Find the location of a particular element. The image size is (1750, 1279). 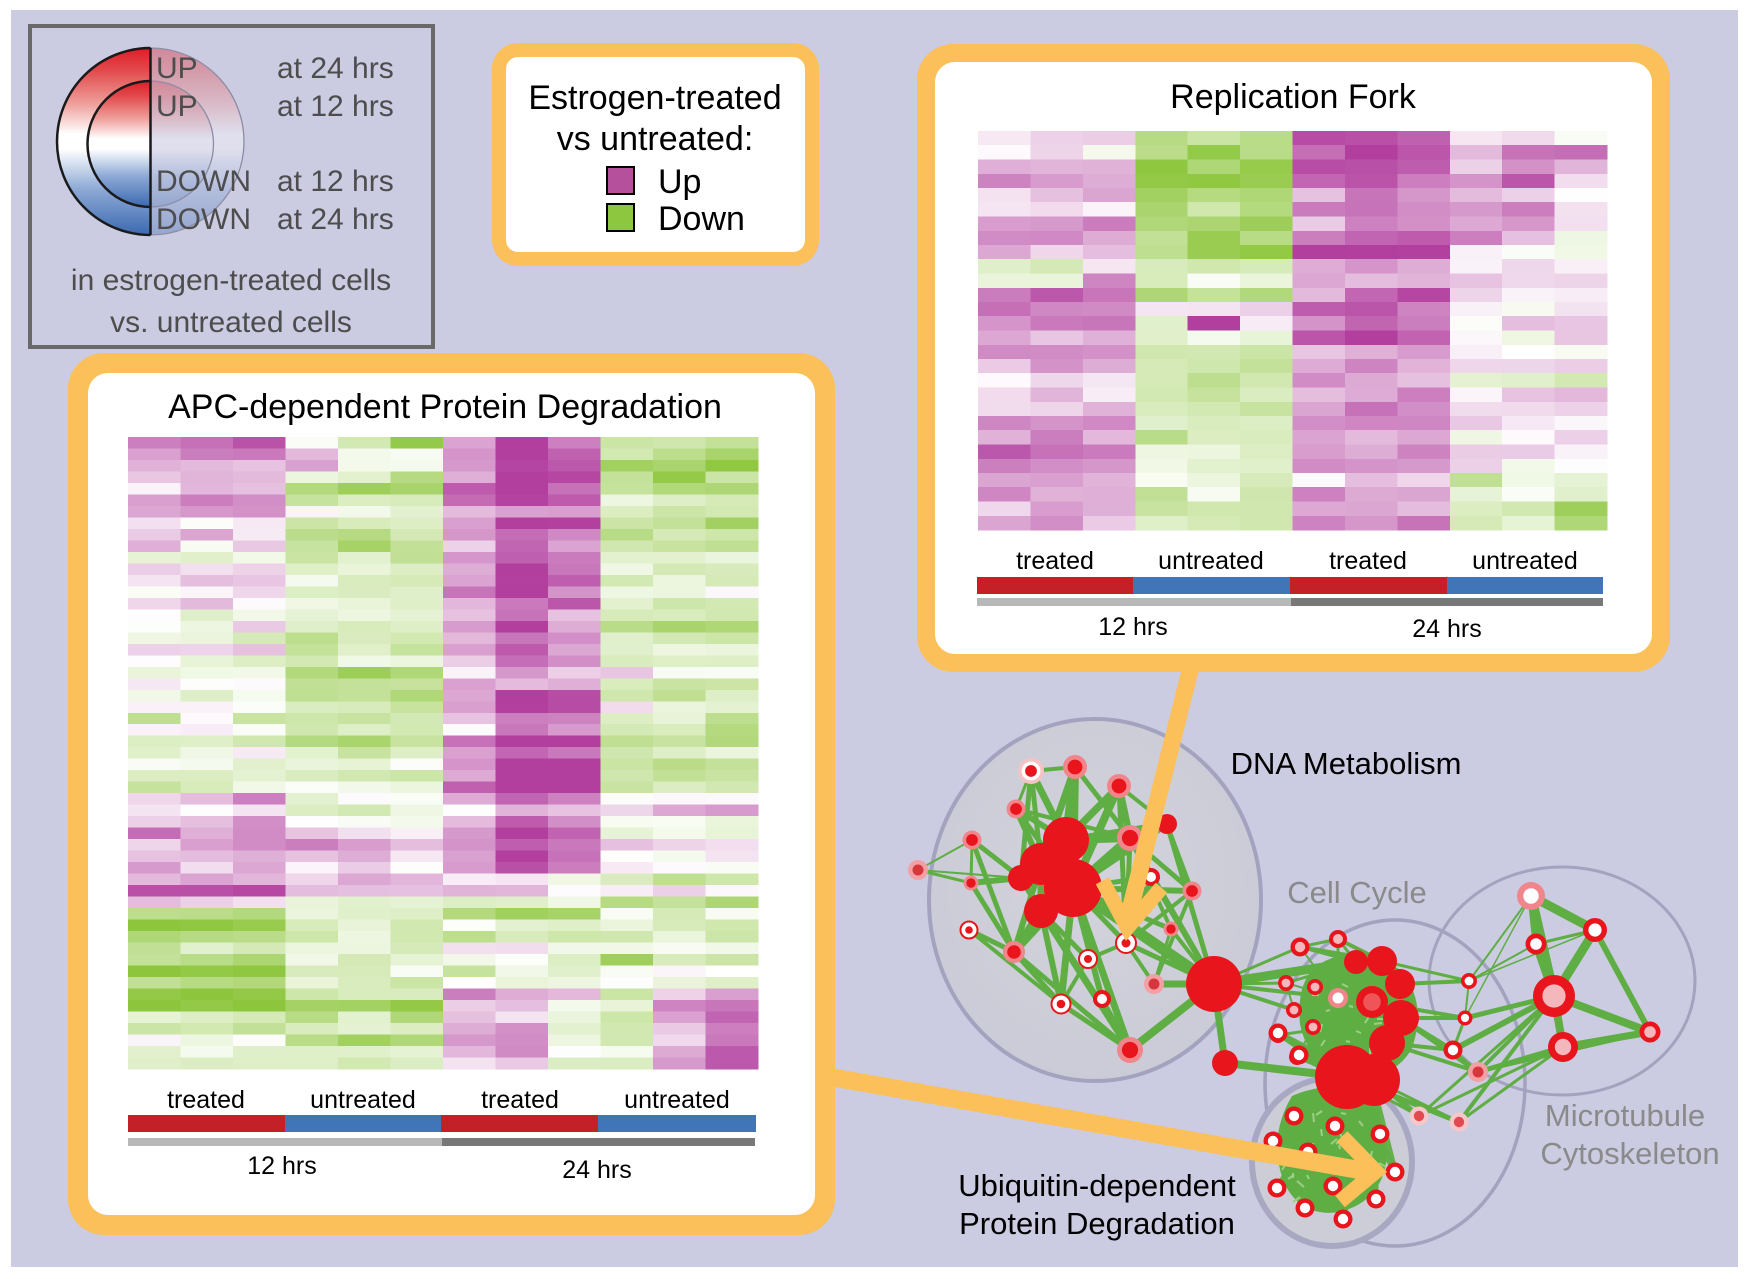

svg-text:APC-dependent Protein Degradat: APC-dependent Protein Degradation is located at coordinates (445, 407).